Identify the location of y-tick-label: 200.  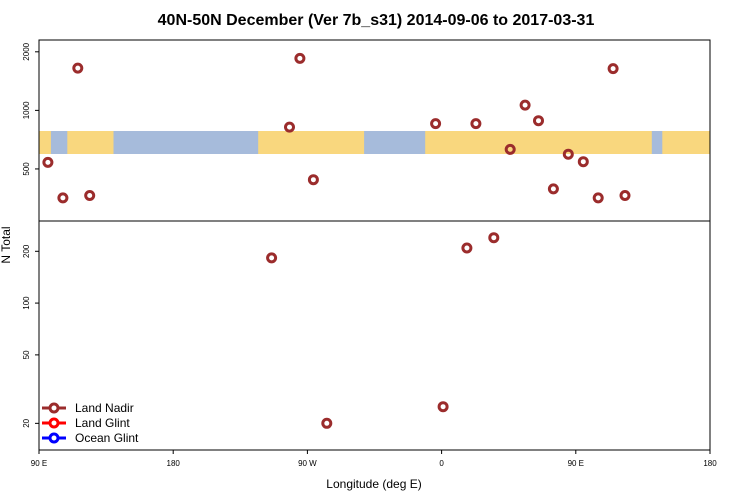
(26, 251).